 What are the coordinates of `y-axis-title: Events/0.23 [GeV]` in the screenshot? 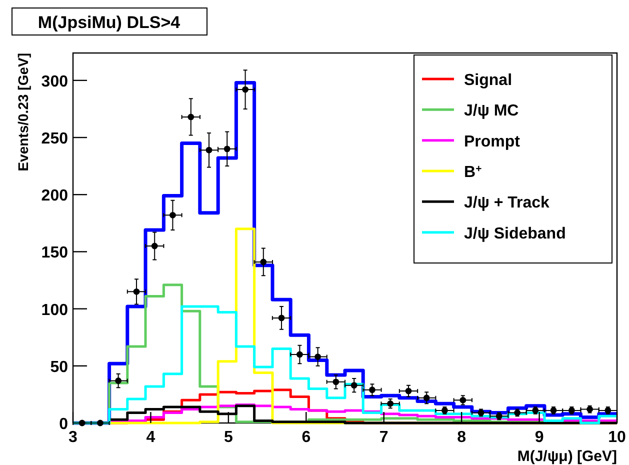 It's located at (23, 112).